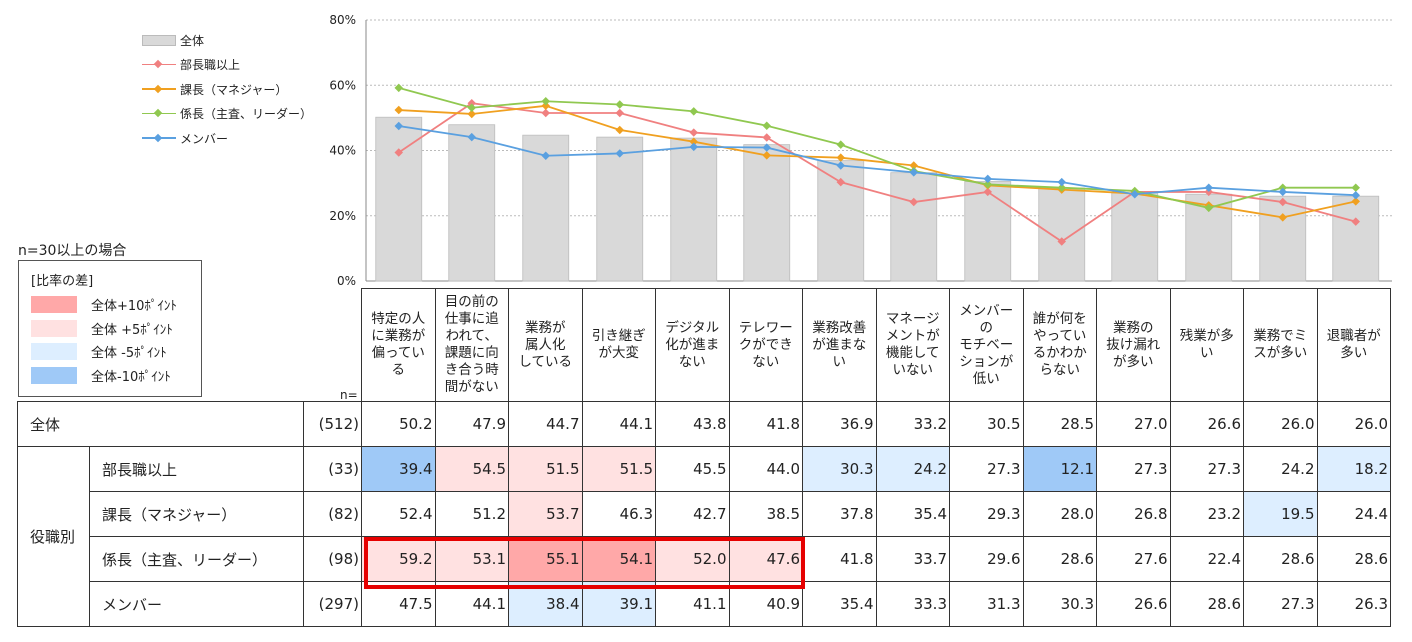  What do you see at coordinates (346, 281) in the screenshot?
I see `y-tick-label: 0%` at bounding box center [346, 281].